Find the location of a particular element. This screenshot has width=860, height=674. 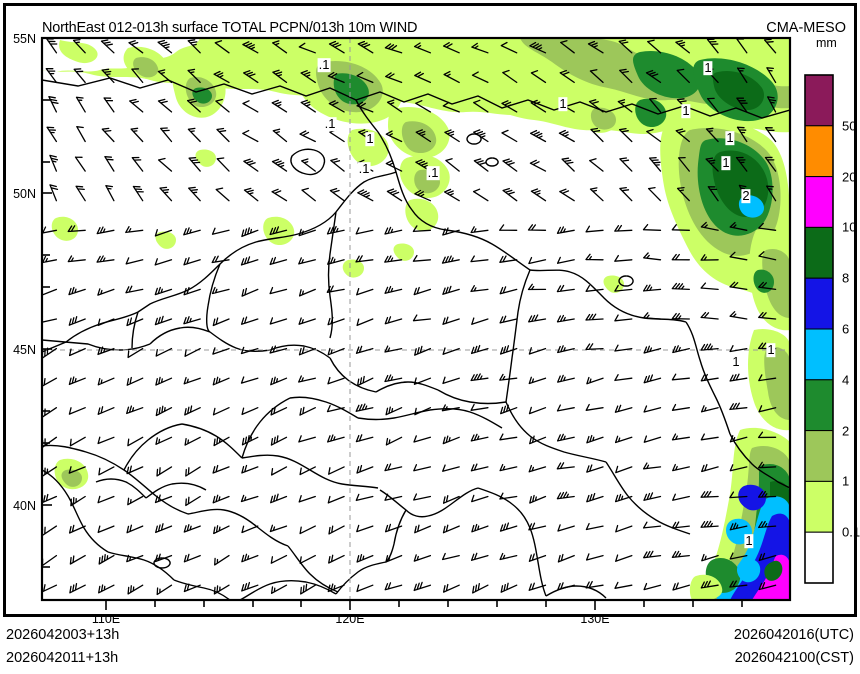

footer-valid-cst: 2026042100(CST) is located at coordinates (794, 658).